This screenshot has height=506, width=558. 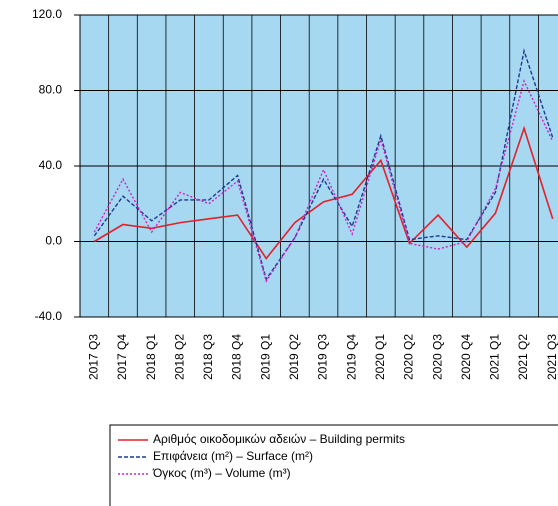 What do you see at coordinates (179, 357) in the screenshot?
I see `x-tick-label: 2018 Q2` at bounding box center [179, 357].